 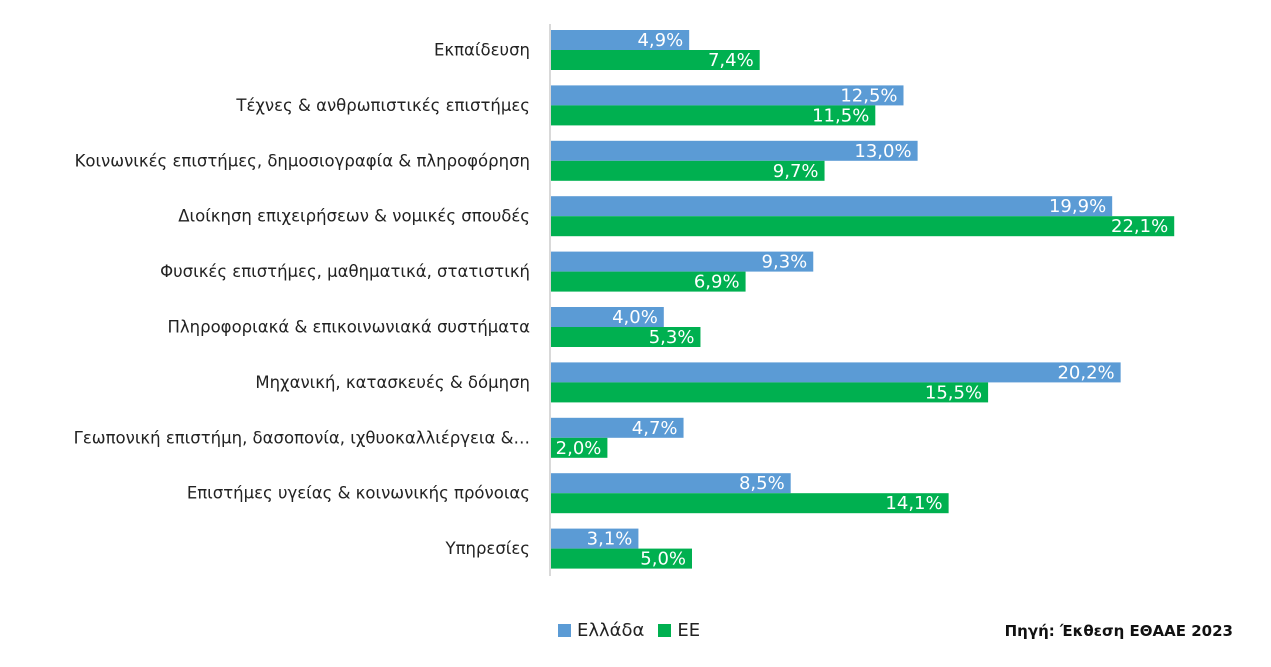 What do you see at coordinates (611, 630) in the screenshot?
I see `legend-label-ellada: Ελλάδα` at bounding box center [611, 630].